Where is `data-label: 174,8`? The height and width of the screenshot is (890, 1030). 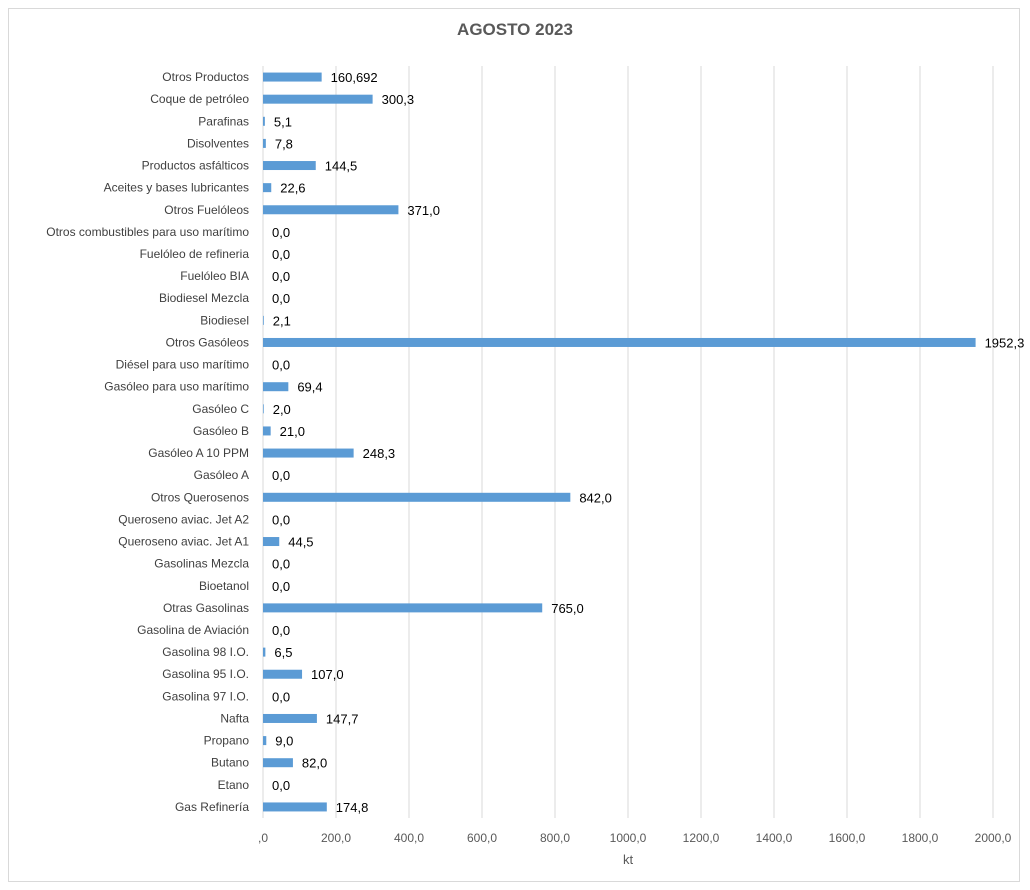 data-label: 174,8 is located at coordinates (352, 807).